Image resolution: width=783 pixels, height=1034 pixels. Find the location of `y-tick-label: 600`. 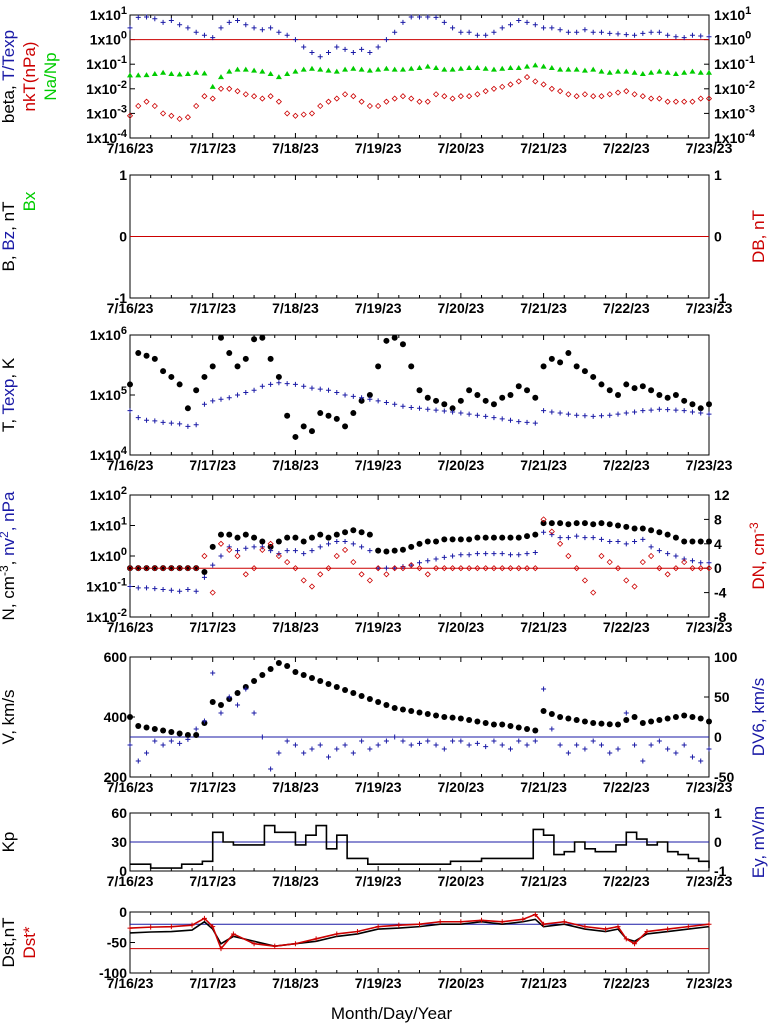

y-tick-label: 600 is located at coordinates (116, 657).